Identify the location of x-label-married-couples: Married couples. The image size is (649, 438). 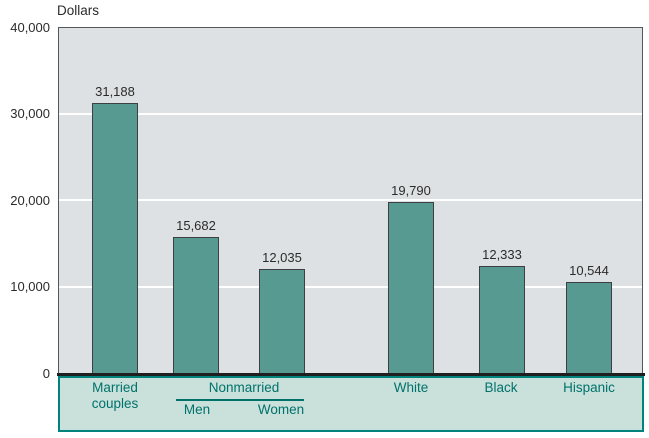
(115, 396).